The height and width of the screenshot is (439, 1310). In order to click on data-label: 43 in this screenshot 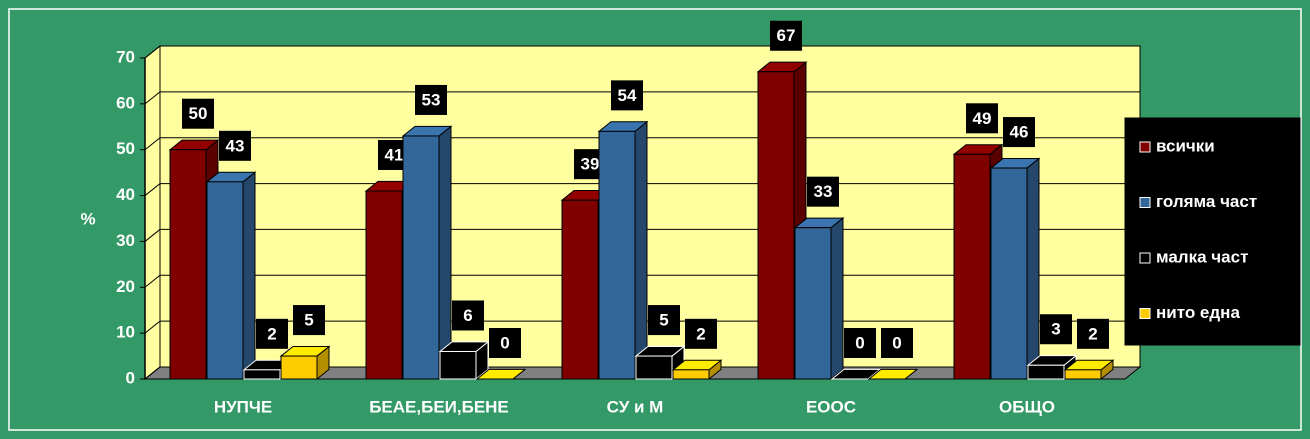, I will do `click(235, 145)`.